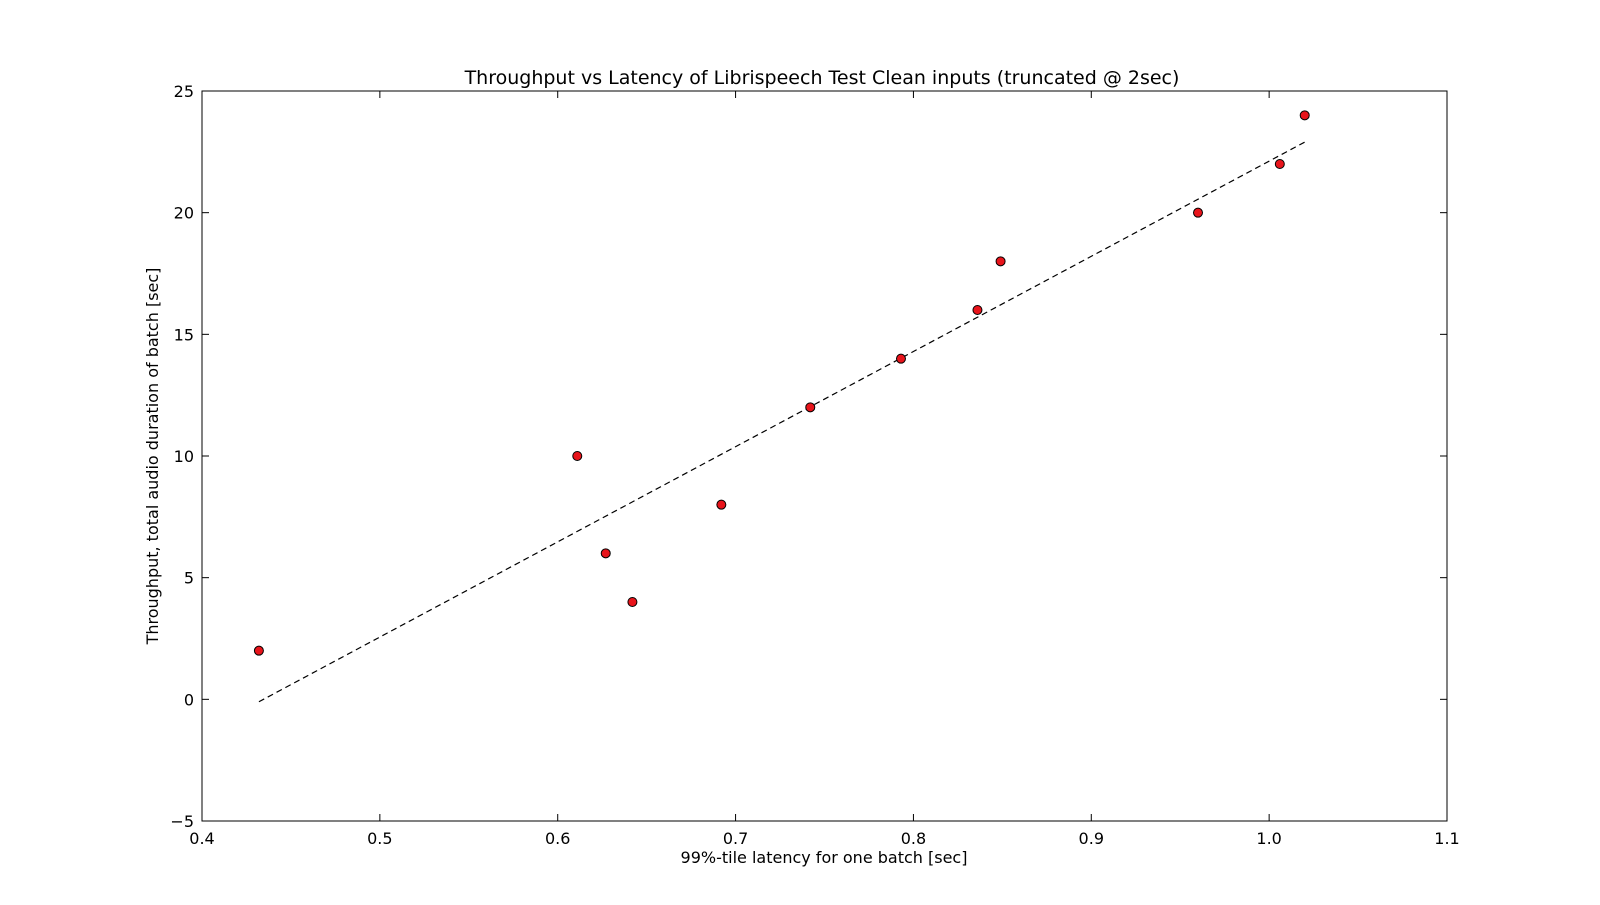 The height and width of the screenshot is (905, 1600). I want to click on y-tick-label: 15, so click(184, 334).